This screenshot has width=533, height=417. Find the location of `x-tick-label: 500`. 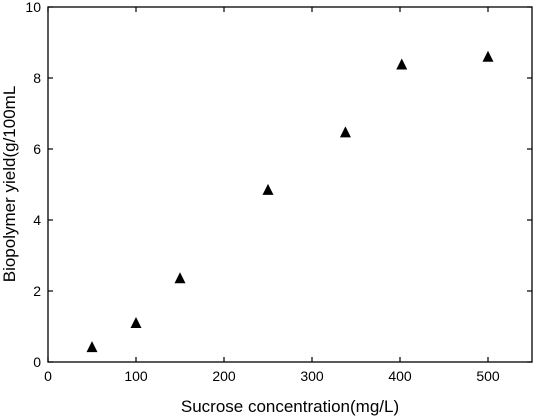

x-tick-label: 500 is located at coordinates (488, 376).